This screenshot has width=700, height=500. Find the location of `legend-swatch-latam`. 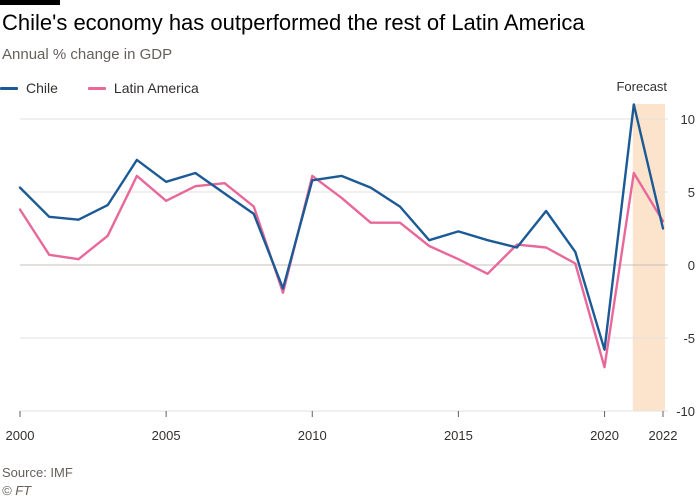

legend-swatch-latam is located at coordinates (96, 88).